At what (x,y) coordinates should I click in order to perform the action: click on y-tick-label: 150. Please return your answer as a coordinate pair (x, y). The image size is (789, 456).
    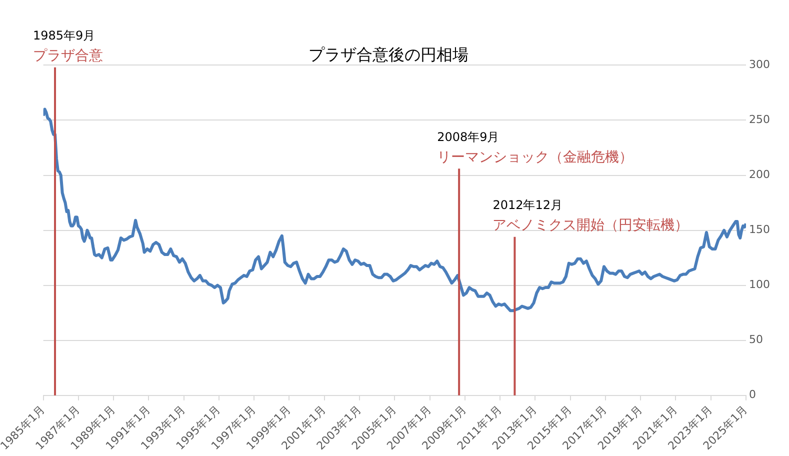
    Looking at the image, I should click on (759, 229).